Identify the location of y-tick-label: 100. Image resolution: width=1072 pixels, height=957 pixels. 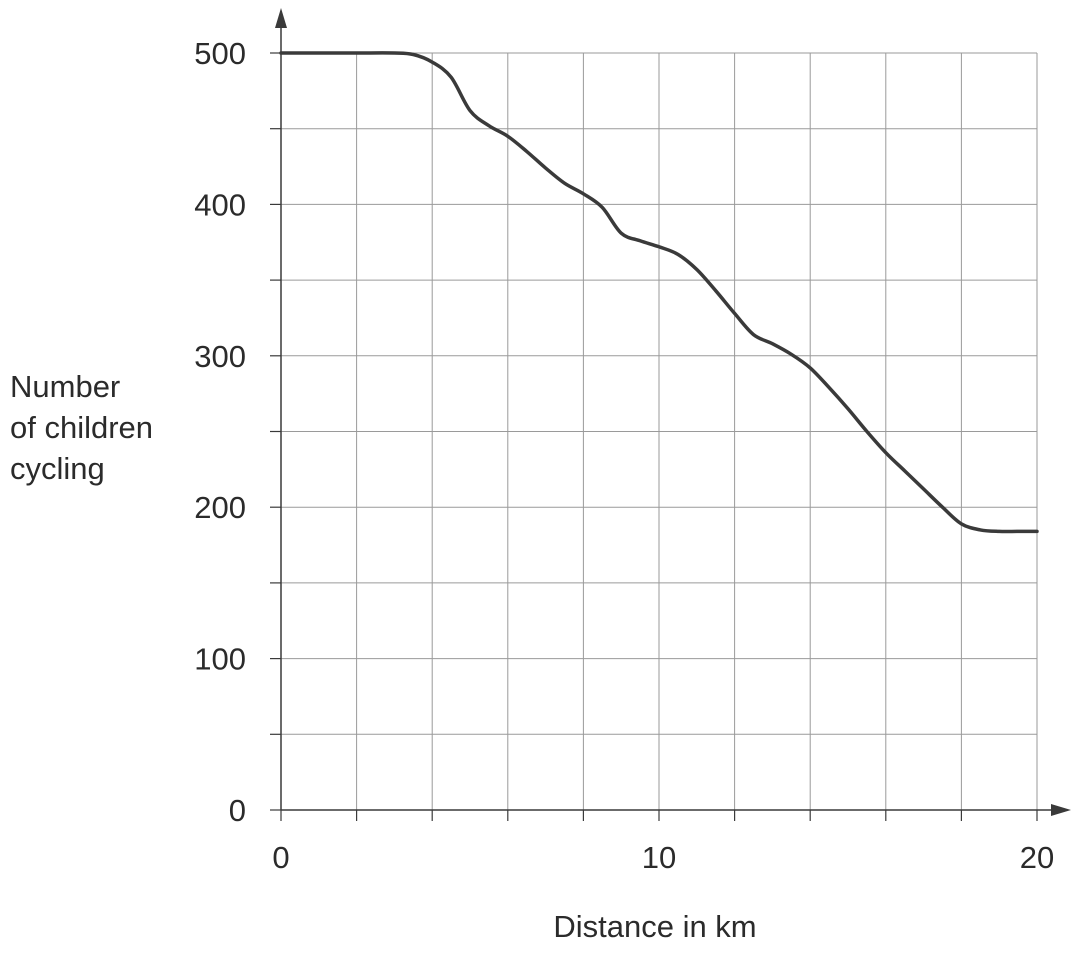
(220, 659).